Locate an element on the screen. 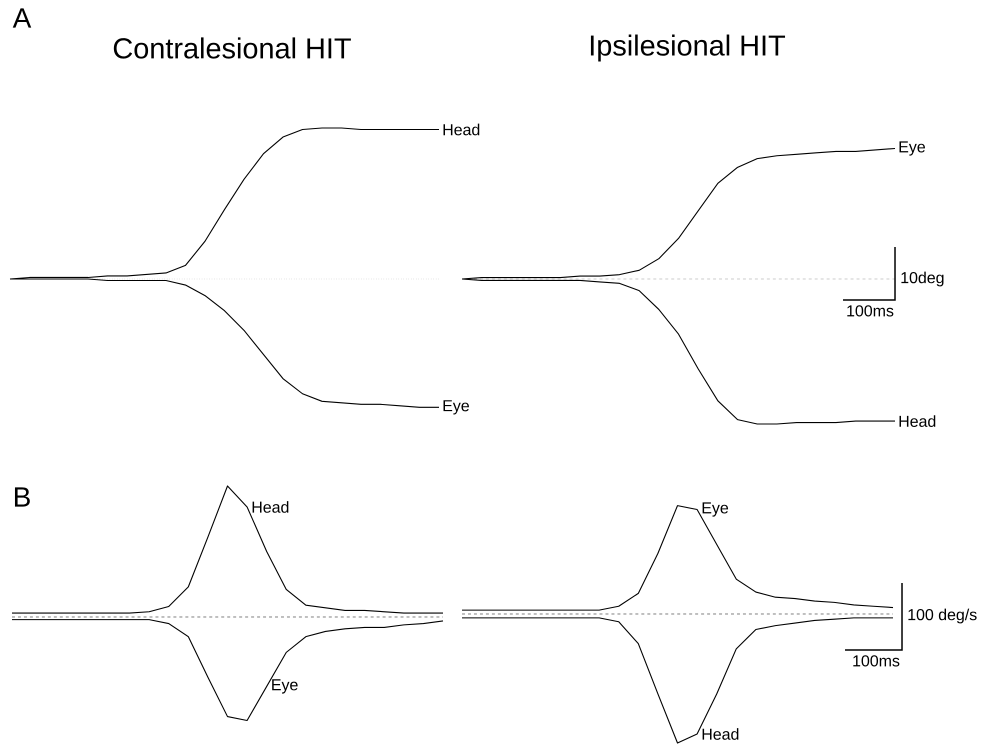 This screenshot has width=996, height=744. chart-title: Ipsilesional HIT is located at coordinates (688, 48).